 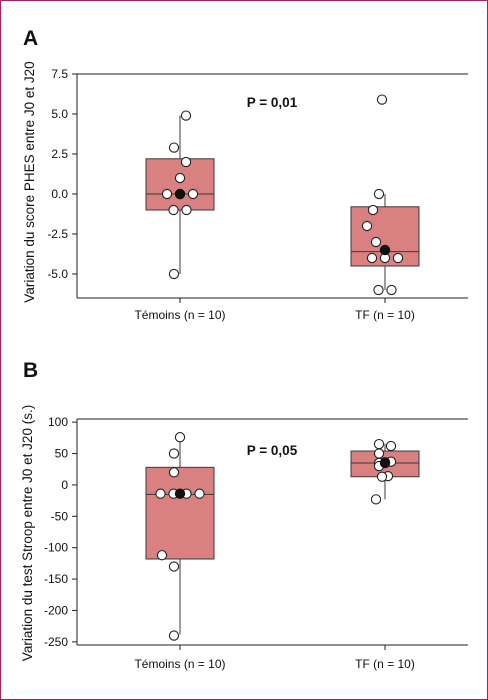 What do you see at coordinates (58, 422) in the screenshot?
I see `y-tick-label: 100` at bounding box center [58, 422].